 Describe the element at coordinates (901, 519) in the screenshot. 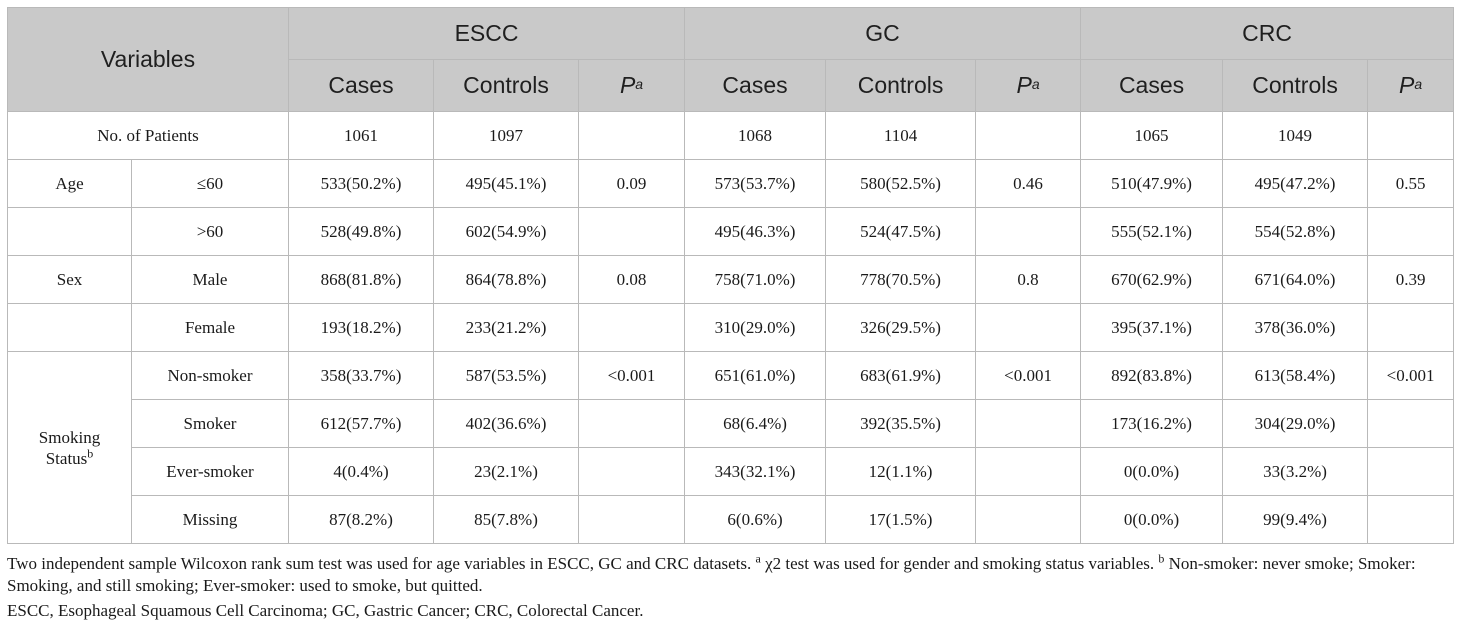

I see `table-cell: 17(1.5%)` at that location.